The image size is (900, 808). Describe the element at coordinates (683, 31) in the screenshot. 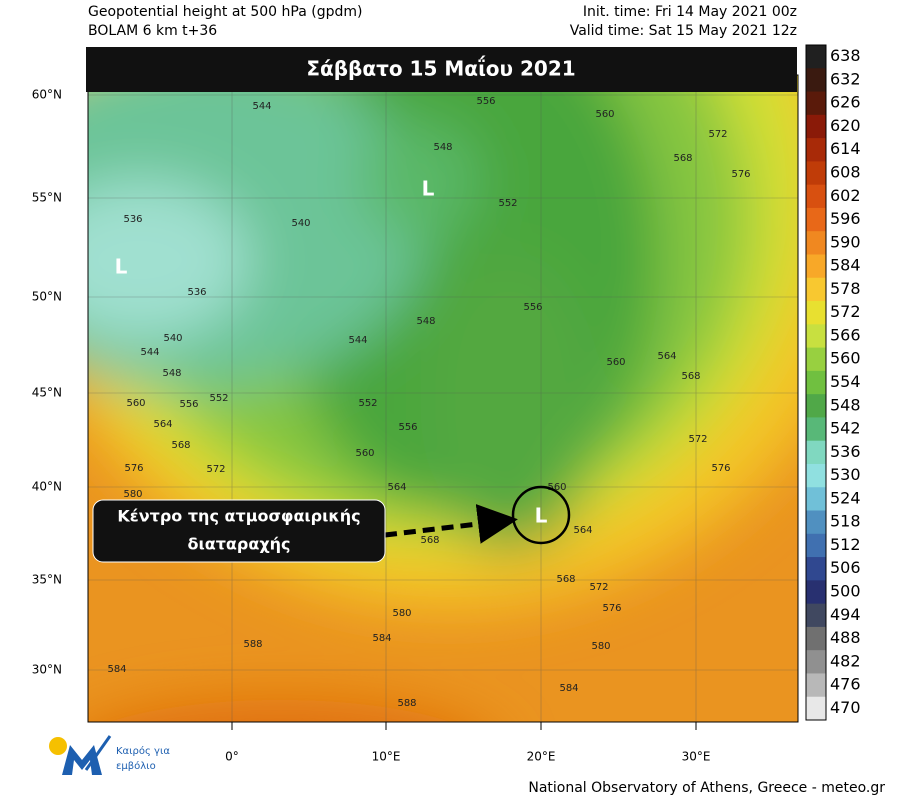

I see `valid-time: Valid time: Sat 15 May 2021 12z` at that location.